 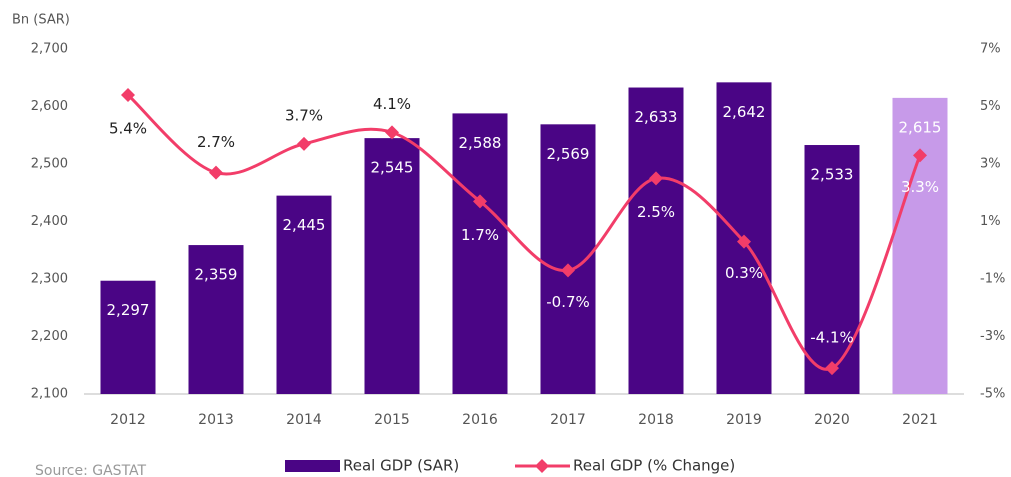 What do you see at coordinates (992, 279) in the screenshot?
I see `y2-tick-label: -1%` at bounding box center [992, 279].